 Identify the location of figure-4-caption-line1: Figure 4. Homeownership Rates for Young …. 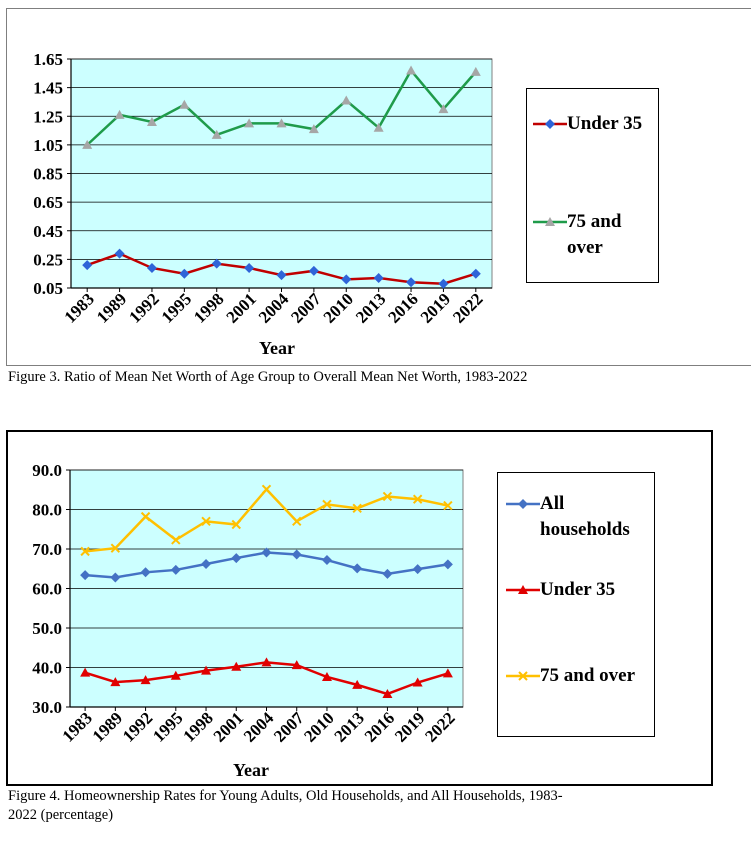
(285, 796).